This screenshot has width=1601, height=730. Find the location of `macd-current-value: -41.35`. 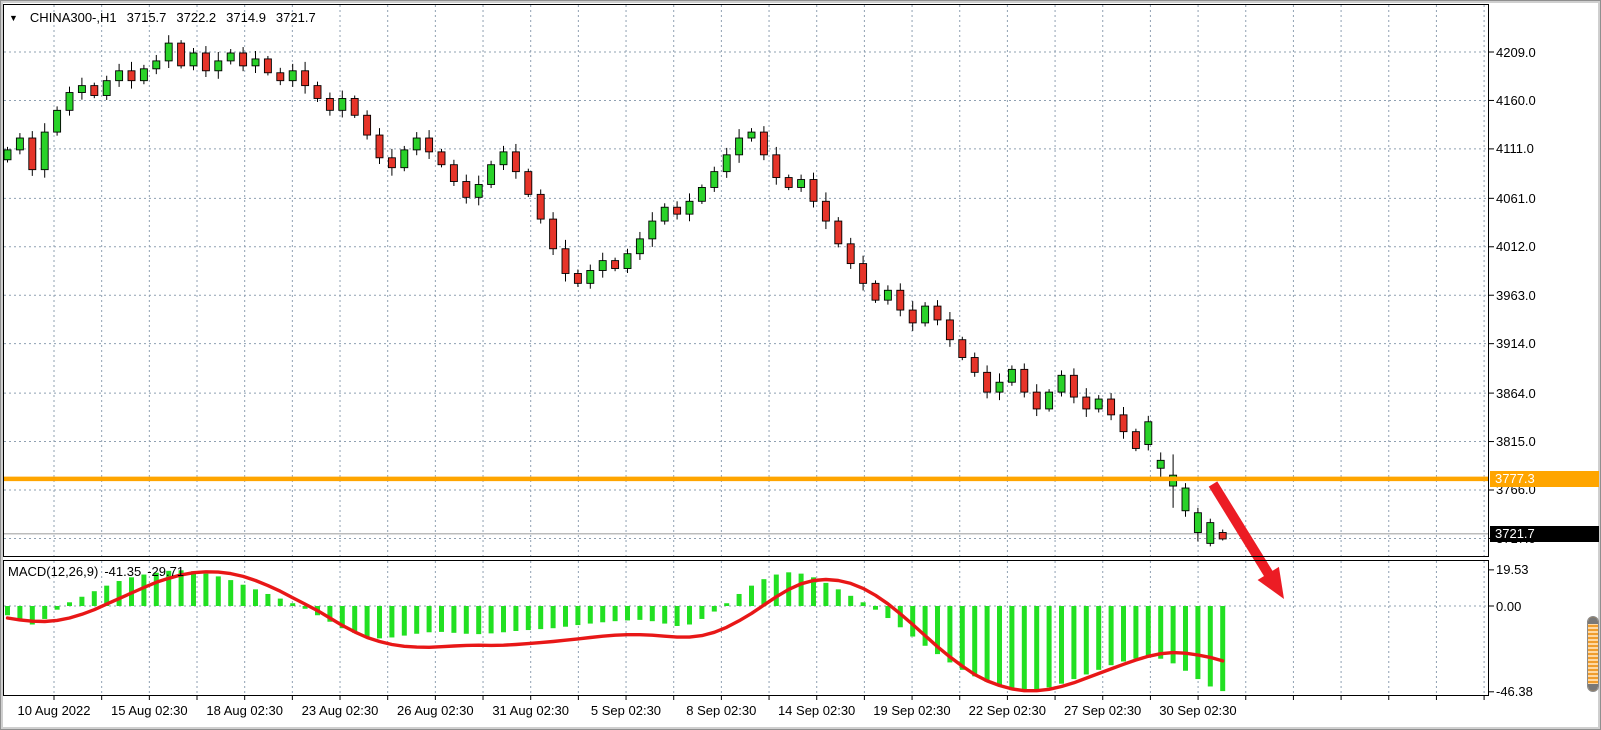

macd-current-value: -41.35 is located at coordinates (123, 571).